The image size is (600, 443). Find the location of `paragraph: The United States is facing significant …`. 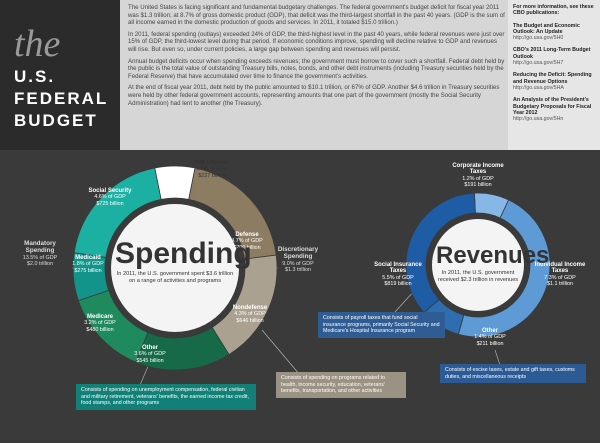

paragraph: The United States is facing significant … is located at coordinates (316, 15).